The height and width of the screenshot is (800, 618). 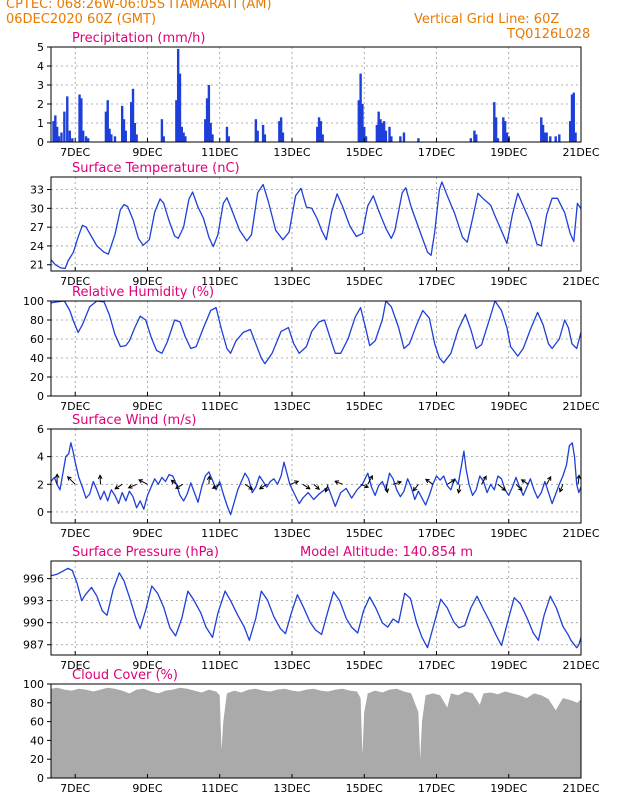 What do you see at coordinates (134, 420) in the screenshot?
I see `wind-title: Surface Wind (m/s)` at bounding box center [134, 420].